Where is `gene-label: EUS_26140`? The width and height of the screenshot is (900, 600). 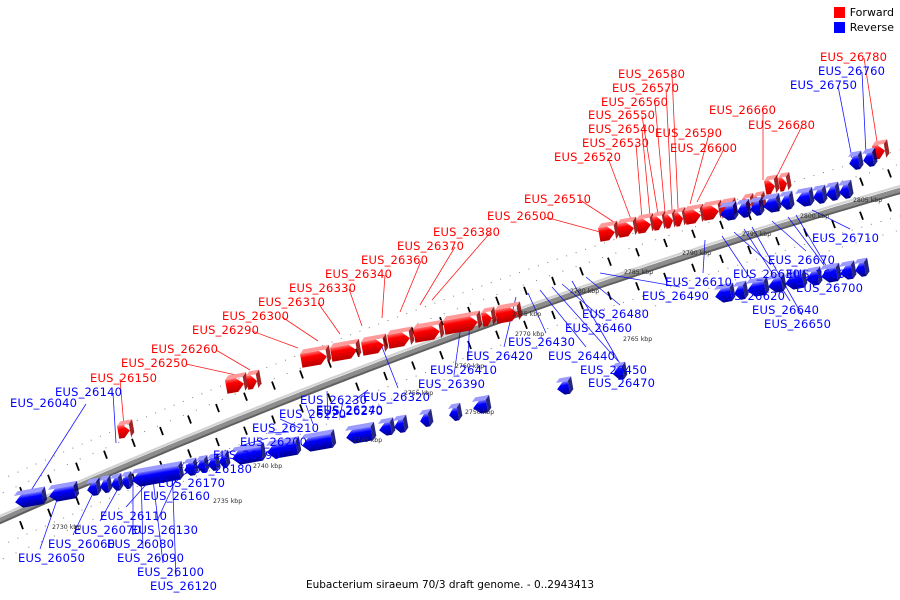
gene-label: EUS_26140 is located at coordinates (89, 392).